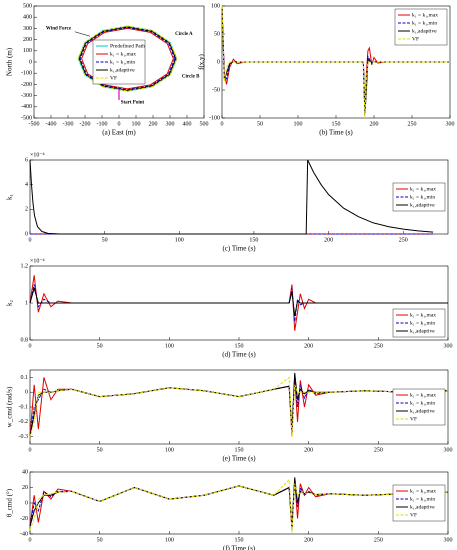  I want to click on x-tick-label: -100, so click(102, 124).